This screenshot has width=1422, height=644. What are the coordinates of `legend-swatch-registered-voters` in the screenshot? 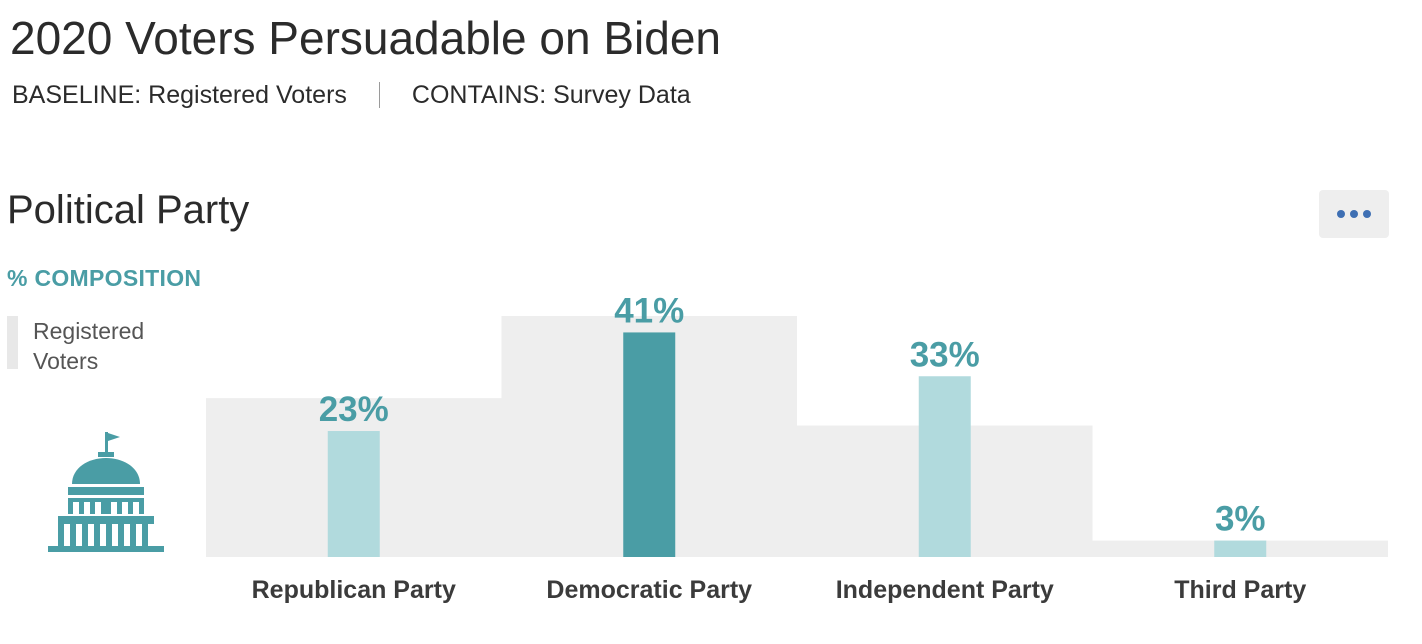 It's located at (12, 342).